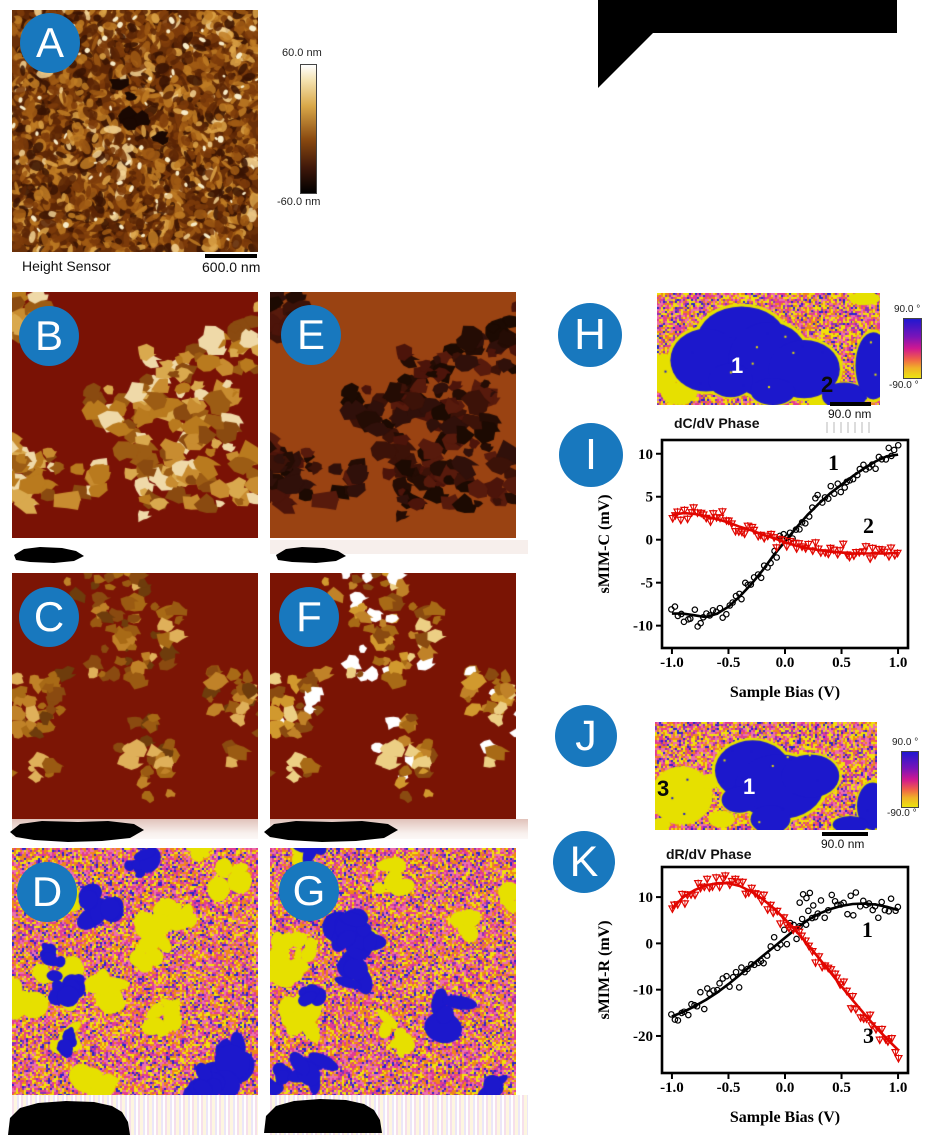 Image resolution: width=950 pixels, height=1135 pixels. What do you see at coordinates (66, 266) in the screenshot?
I see `panel-a-caption: Height Sensor` at bounding box center [66, 266].